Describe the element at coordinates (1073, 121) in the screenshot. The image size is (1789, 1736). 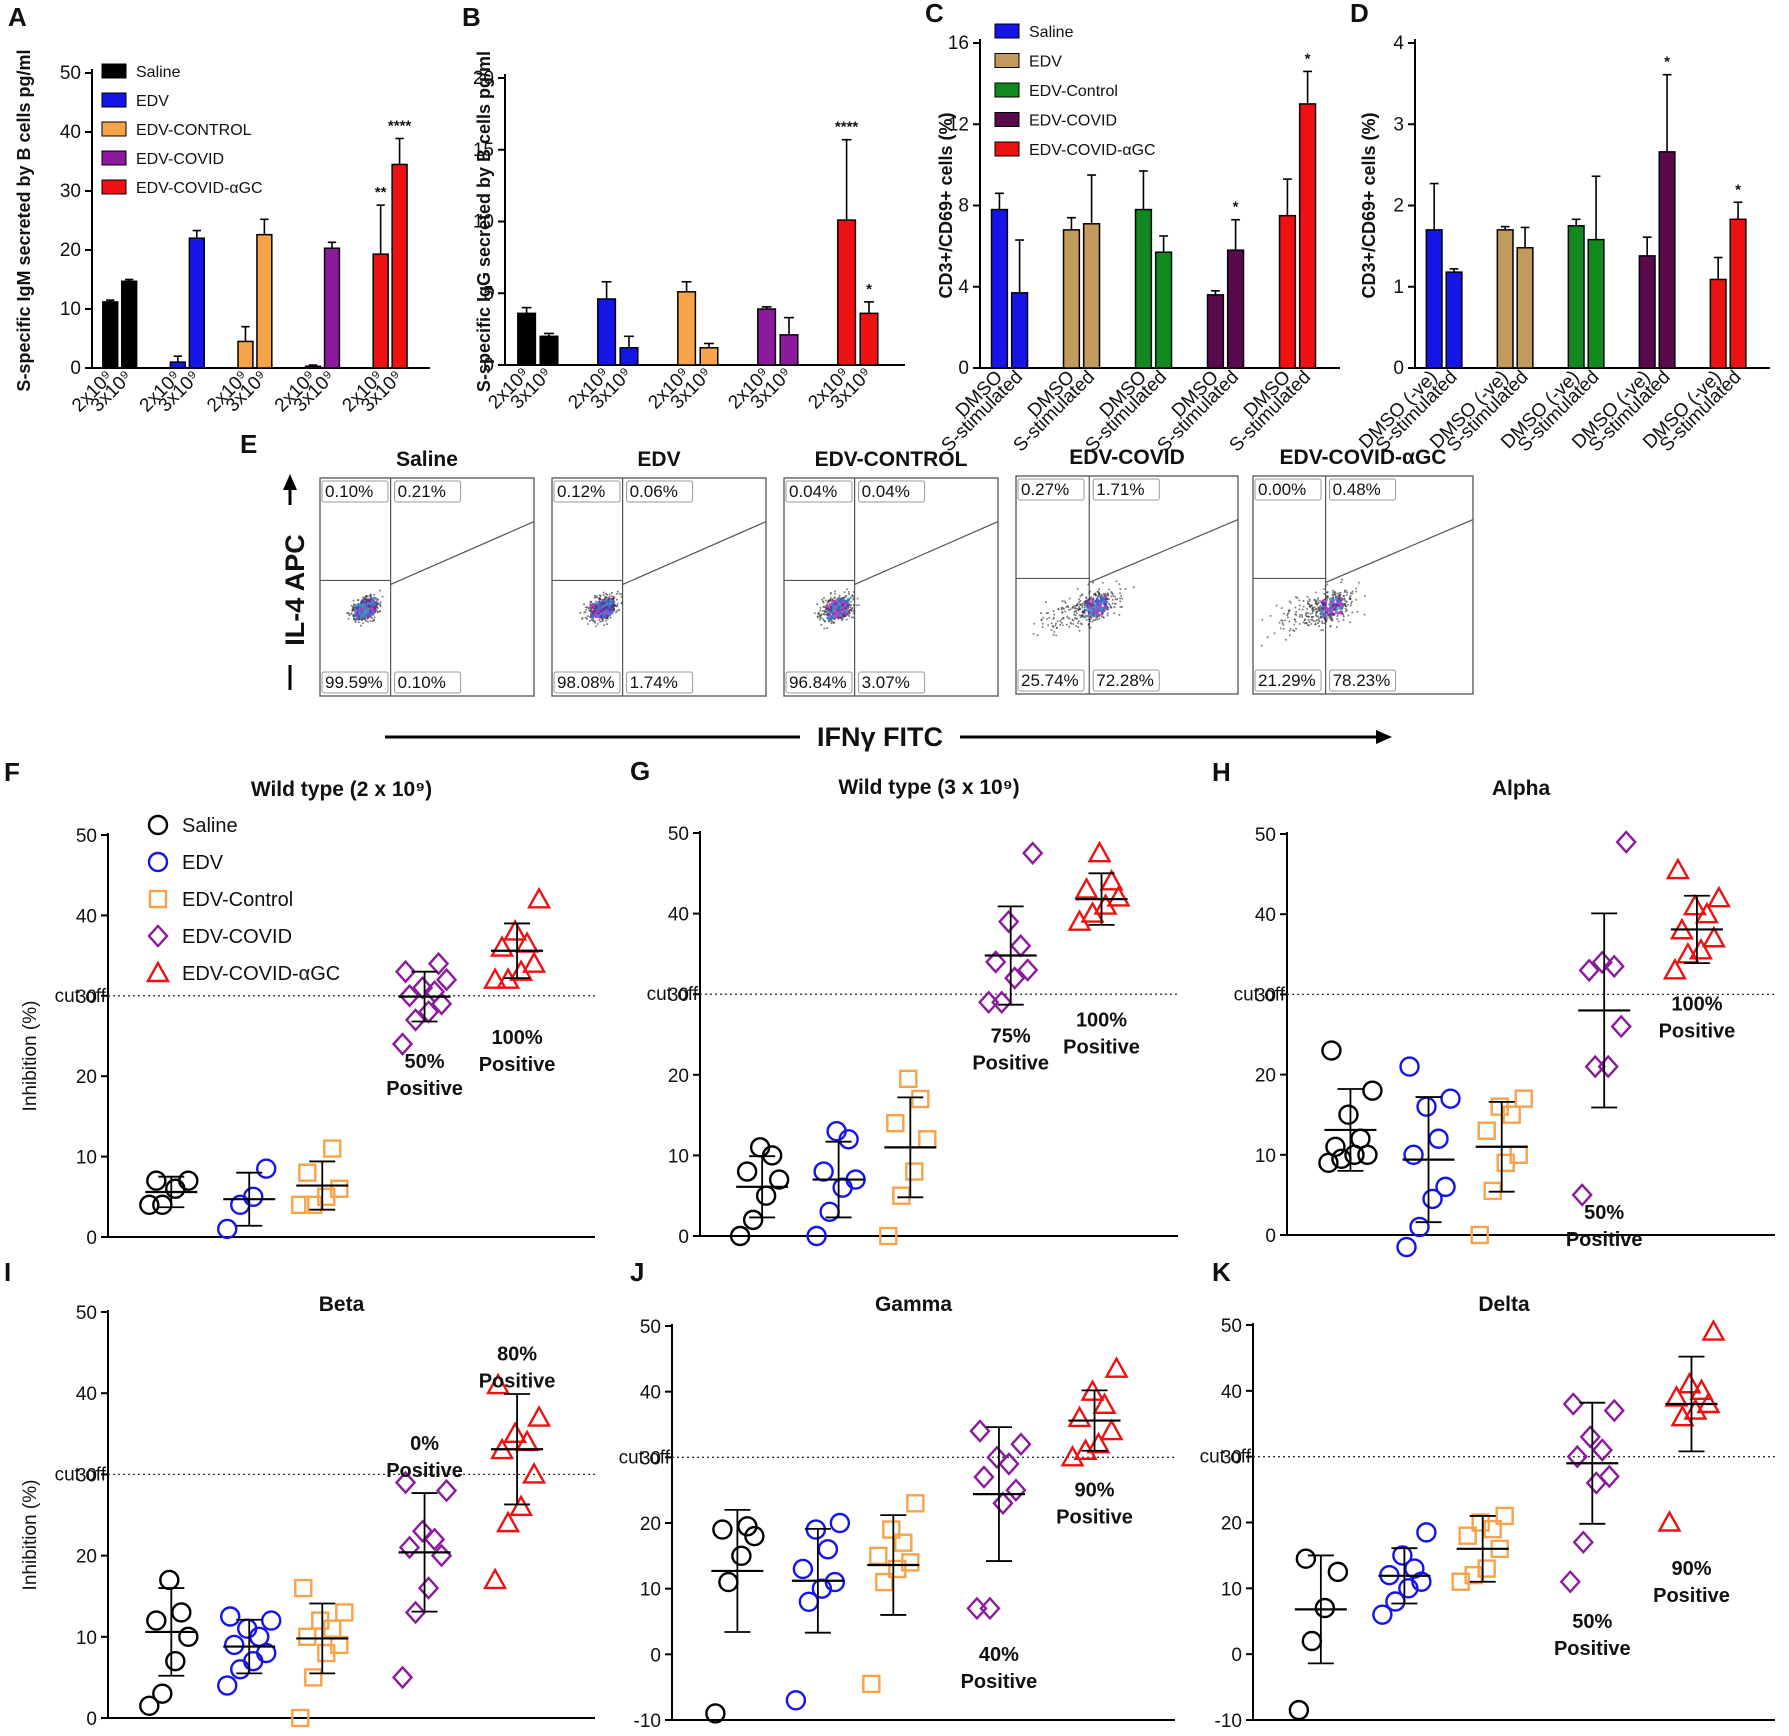
I see `legend-label: EDV-COVID` at that location.